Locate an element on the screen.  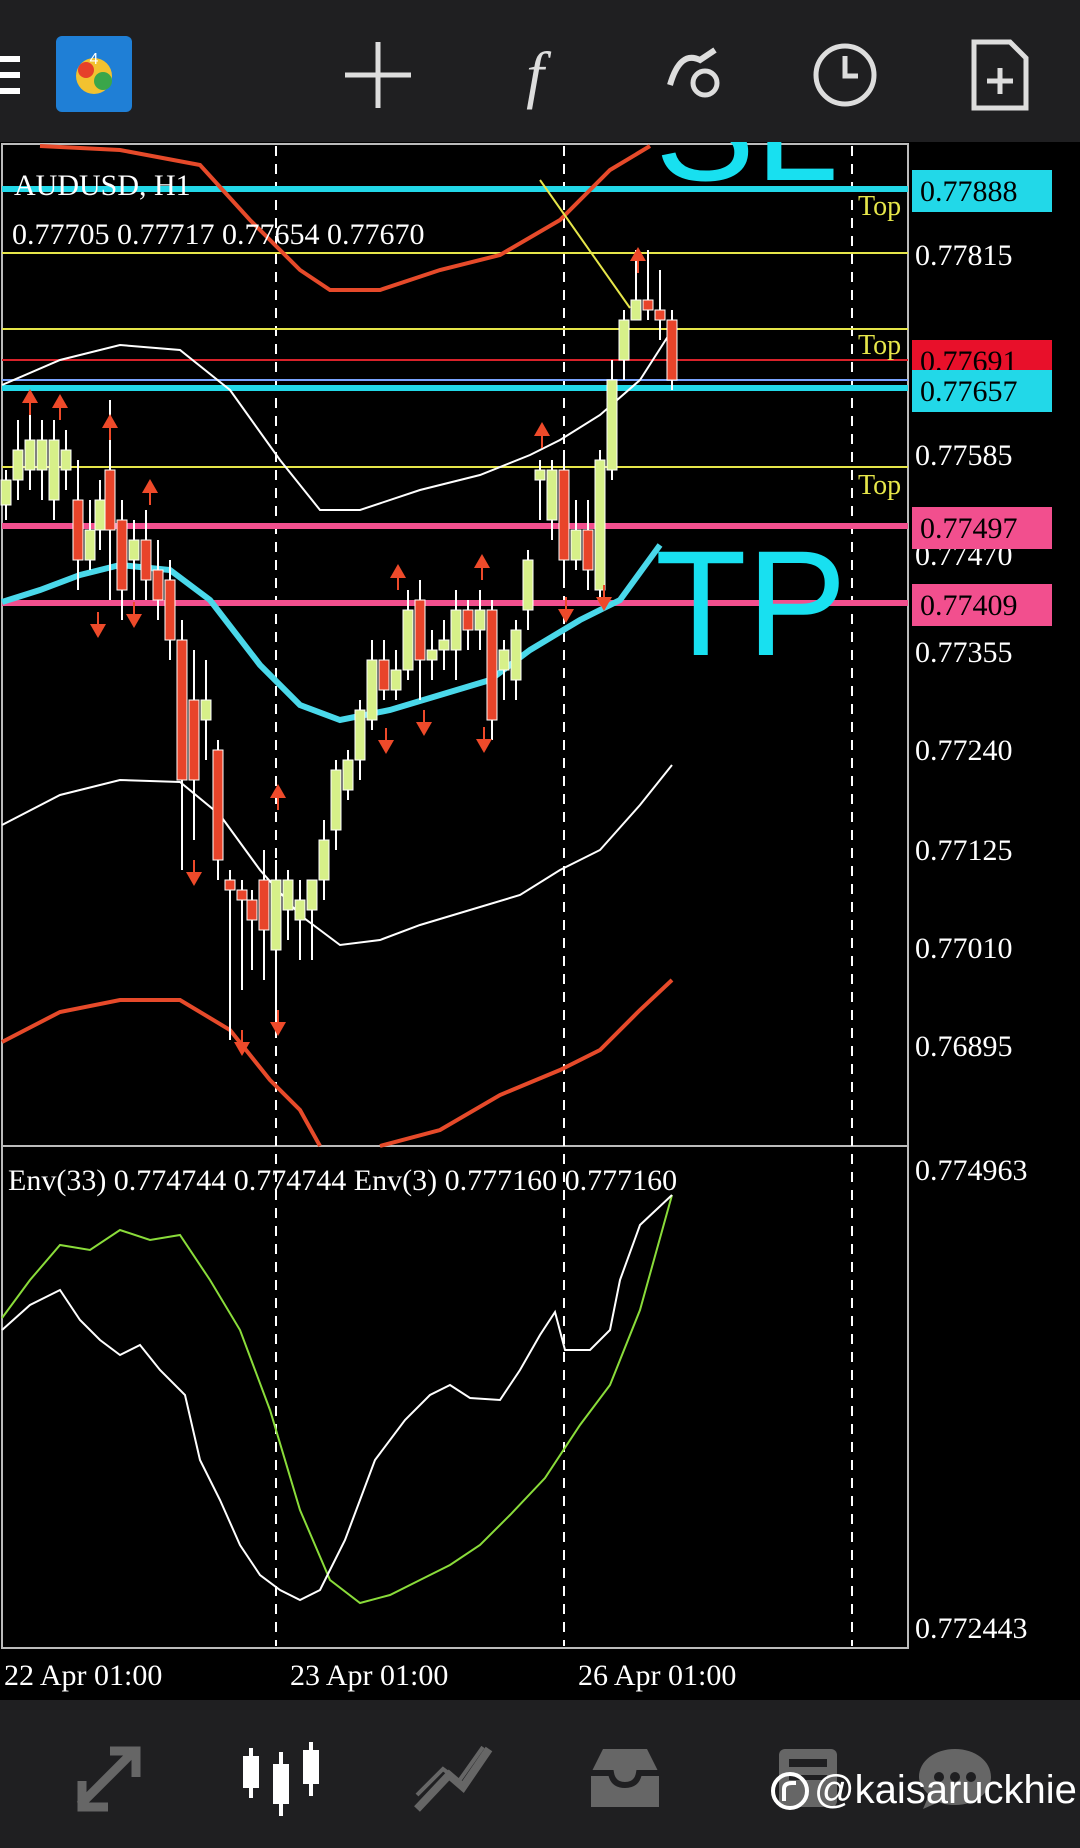
svg-text: 0.77409 is located at coordinates (969, 605).